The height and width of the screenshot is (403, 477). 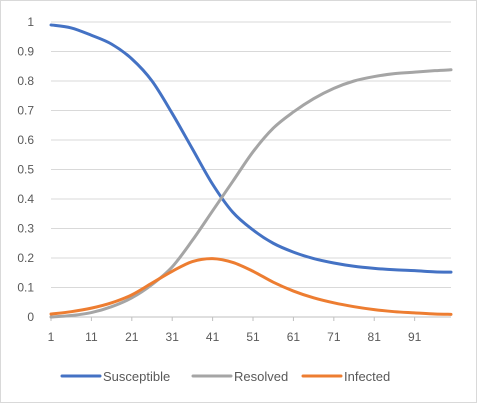 I want to click on series-line-infected, so click(x=251, y=286).